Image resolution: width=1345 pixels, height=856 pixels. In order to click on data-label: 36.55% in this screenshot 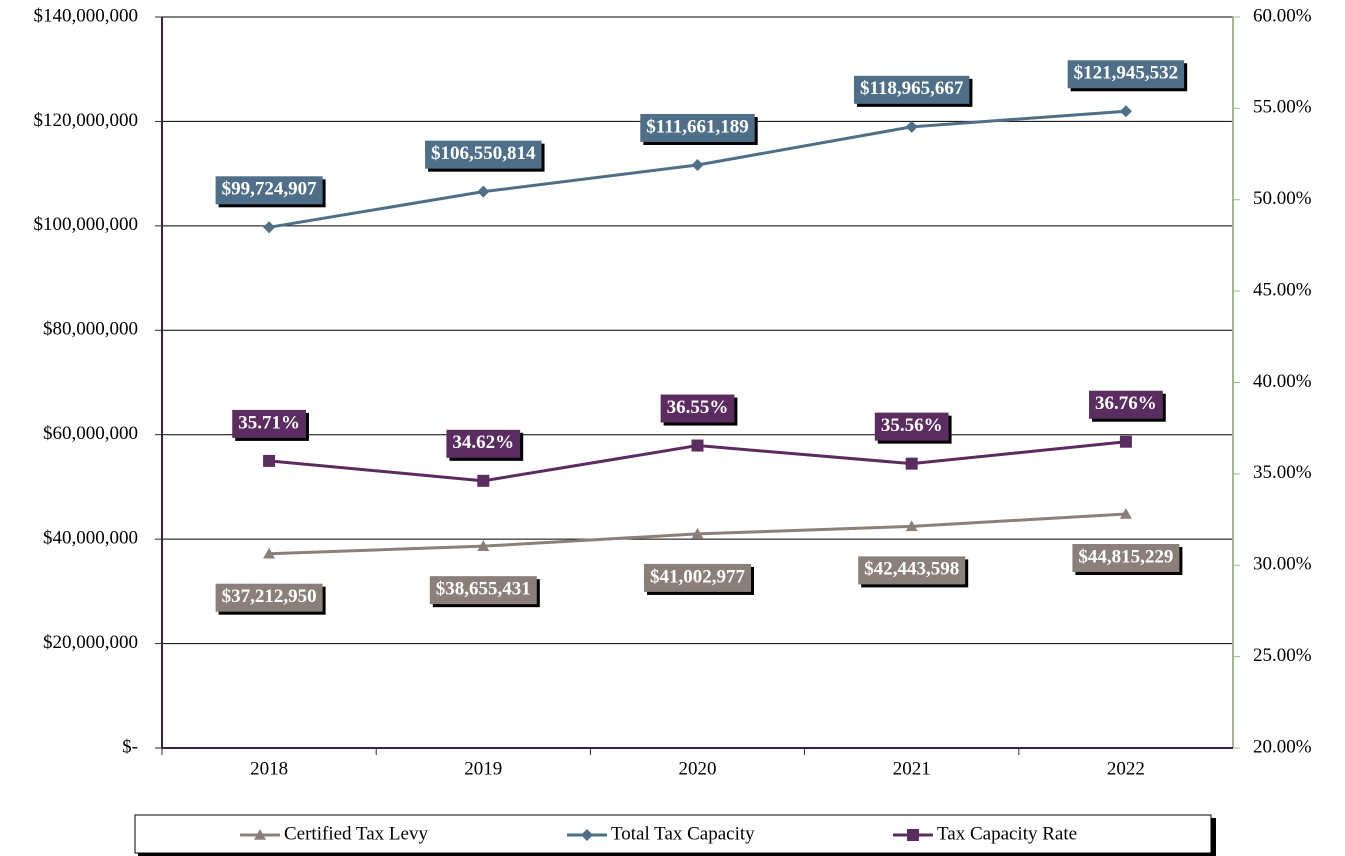, I will do `click(698, 407)`.